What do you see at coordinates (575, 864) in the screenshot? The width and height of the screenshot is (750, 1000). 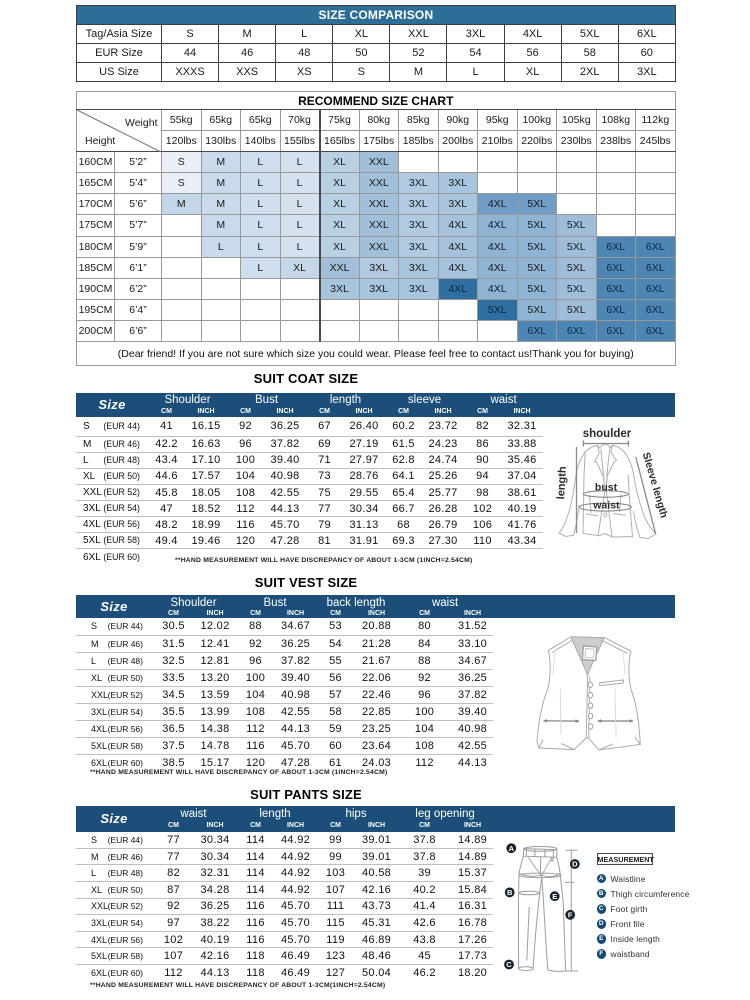 I see `svg-text: D` at bounding box center [575, 864].